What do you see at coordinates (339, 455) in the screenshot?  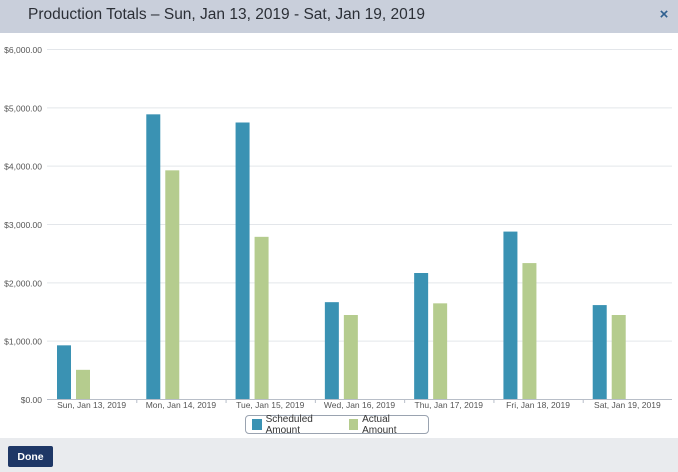 I see `dialog-footer: Done` at bounding box center [339, 455].